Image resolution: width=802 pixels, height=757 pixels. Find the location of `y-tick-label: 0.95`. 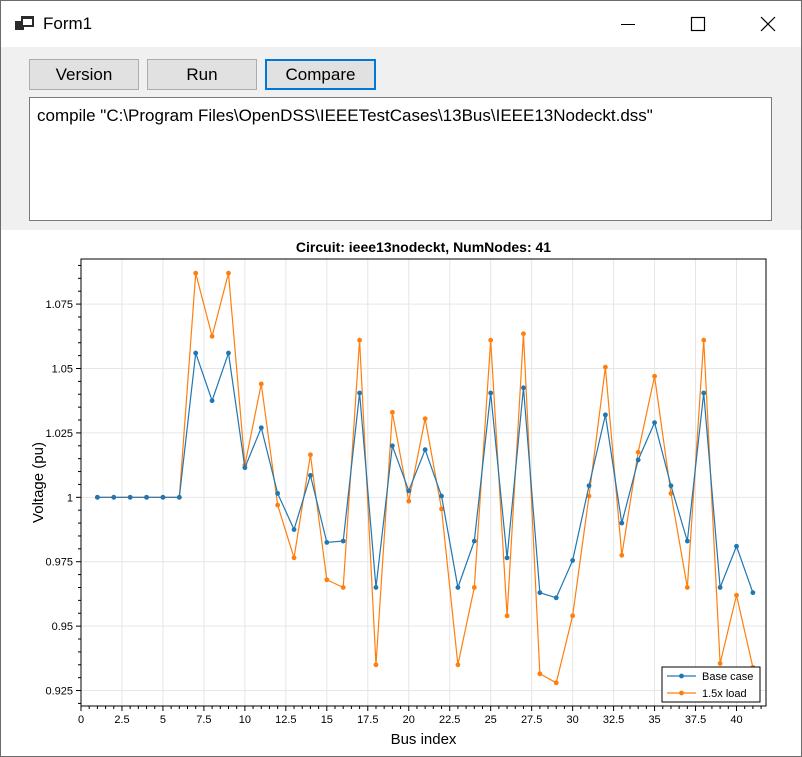

y-tick-label: 0.95 is located at coordinates (62, 627).